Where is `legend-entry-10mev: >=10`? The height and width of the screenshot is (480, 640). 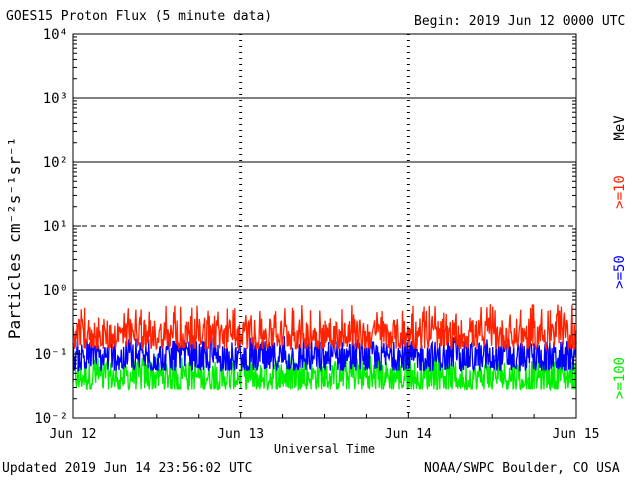 legend-entry-10mev: >=10 is located at coordinates (620, 192).